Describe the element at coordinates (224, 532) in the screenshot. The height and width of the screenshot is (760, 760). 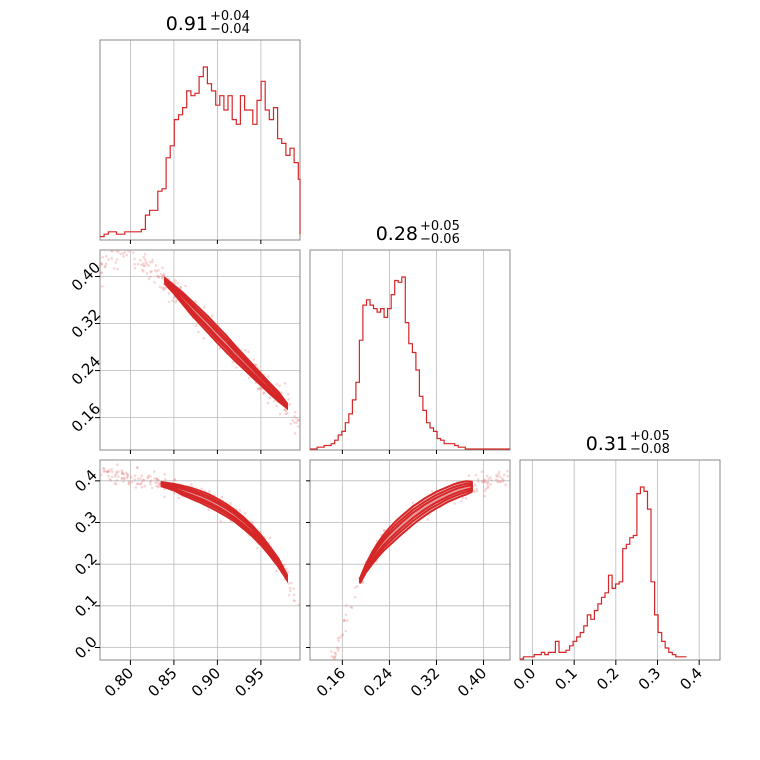
I see `density-band-band-mid` at that location.